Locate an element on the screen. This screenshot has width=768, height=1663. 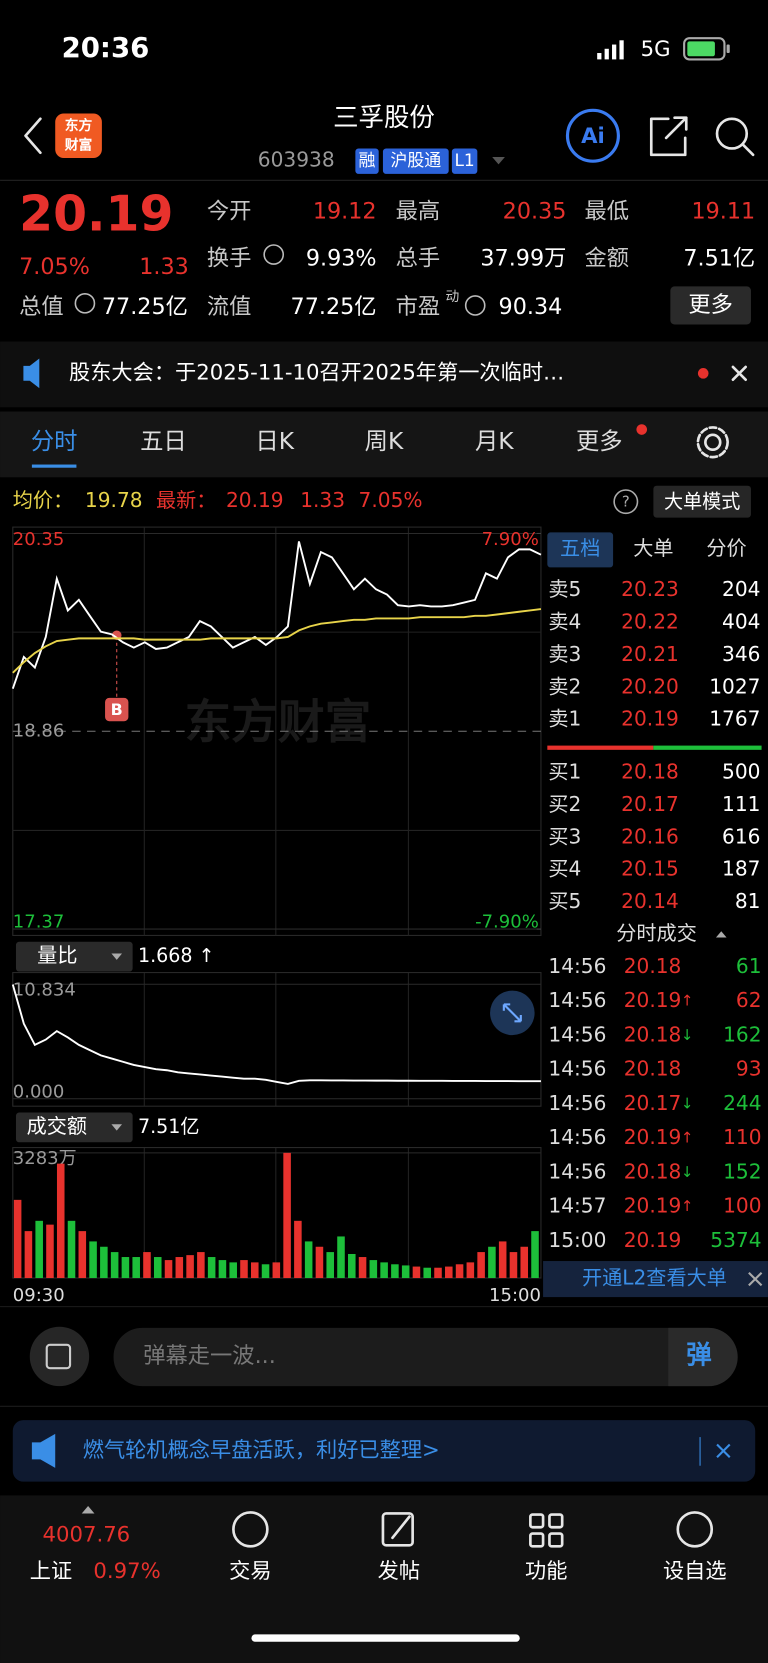
tab: 周K is located at coordinates (384, 441).